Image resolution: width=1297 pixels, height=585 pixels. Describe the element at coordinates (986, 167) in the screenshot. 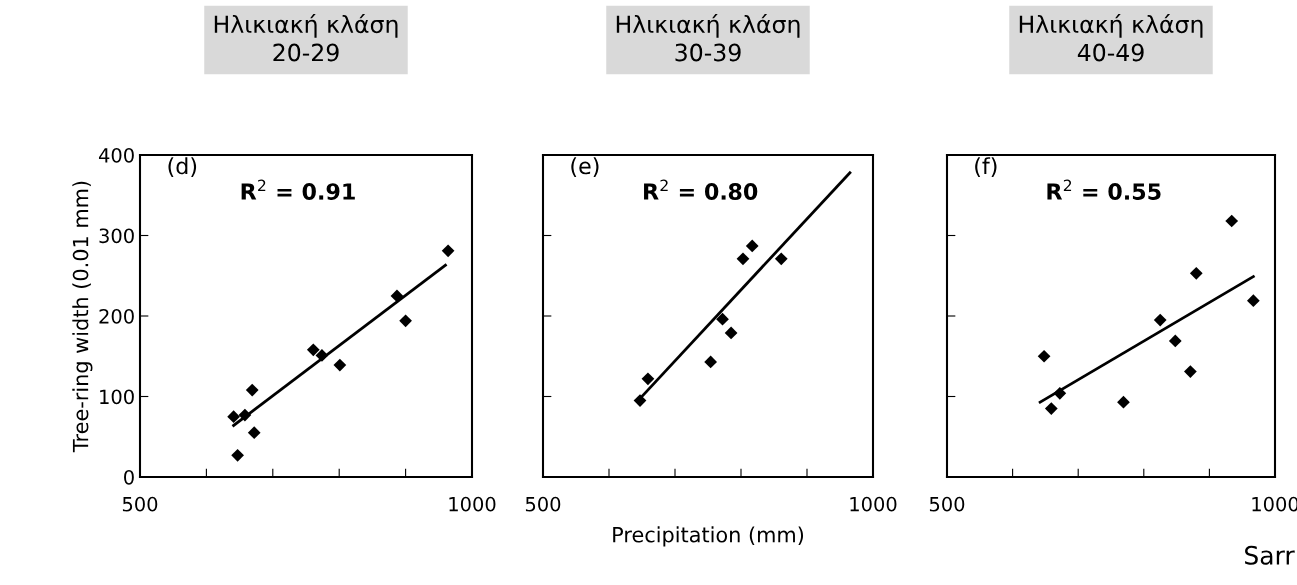

I see `annotation: (f)` at that location.